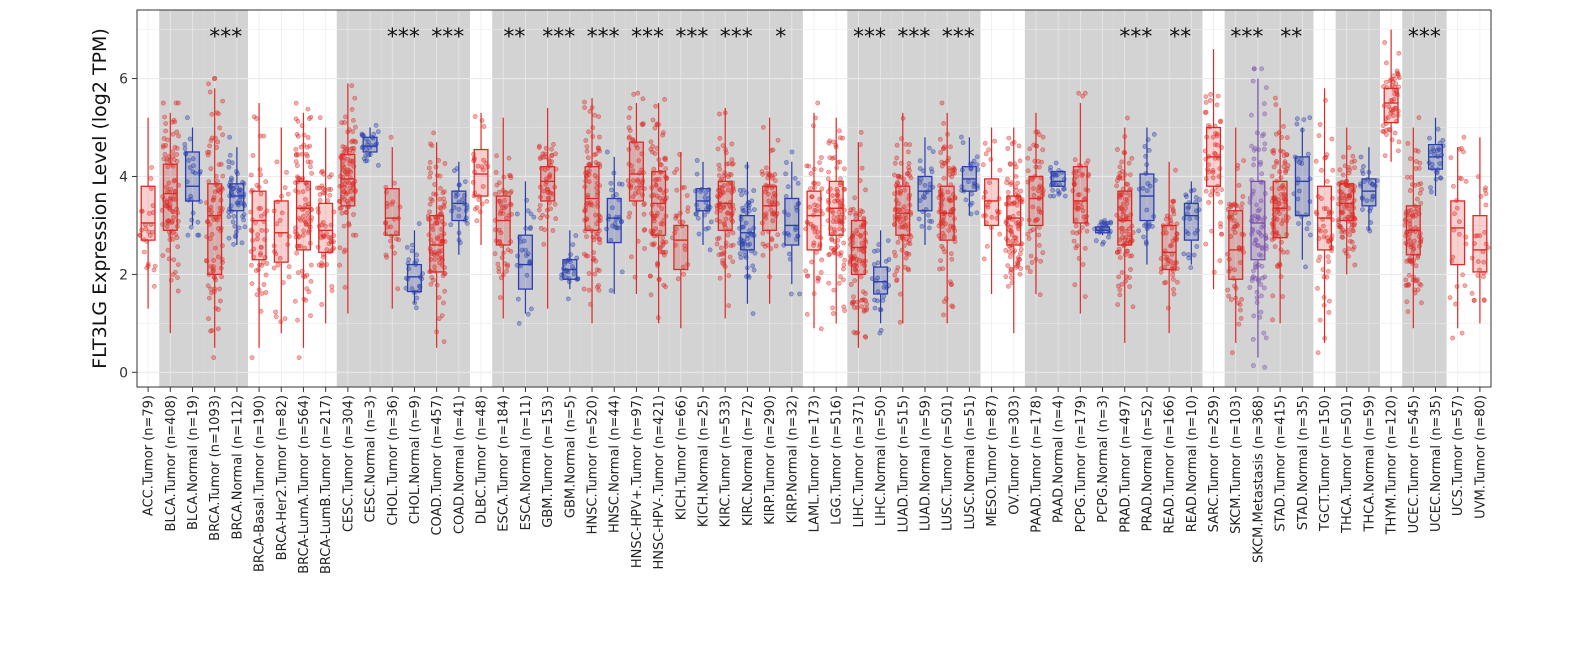  What do you see at coordinates (100, 198) in the screenshot?
I see `y-axis-title: FLT3LG Expression Level (log2 TPM)` at bounding box center [100, 198].